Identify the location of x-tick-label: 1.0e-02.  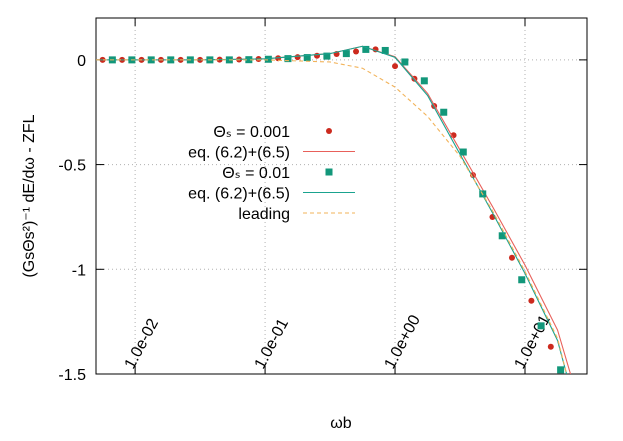
(142, 344).